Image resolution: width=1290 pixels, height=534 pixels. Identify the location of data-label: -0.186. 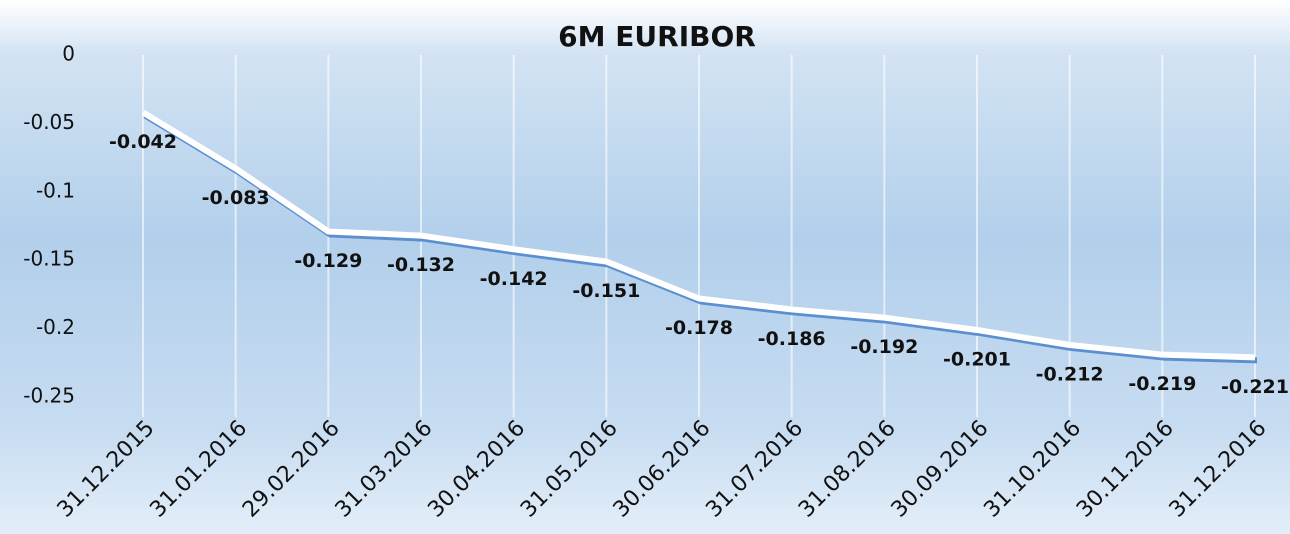
(792, 339).